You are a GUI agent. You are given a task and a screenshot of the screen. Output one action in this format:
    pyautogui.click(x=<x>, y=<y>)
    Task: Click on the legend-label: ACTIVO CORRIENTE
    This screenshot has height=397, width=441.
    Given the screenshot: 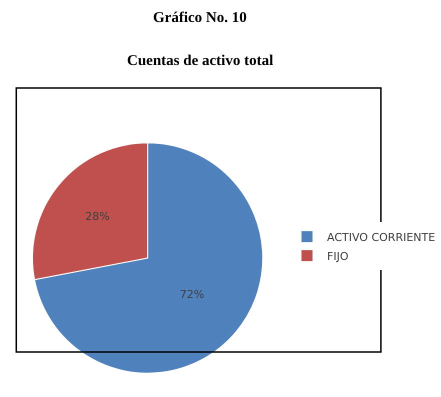 What is the action you would take?
    pyautogui.click(x=381, y=237)
    